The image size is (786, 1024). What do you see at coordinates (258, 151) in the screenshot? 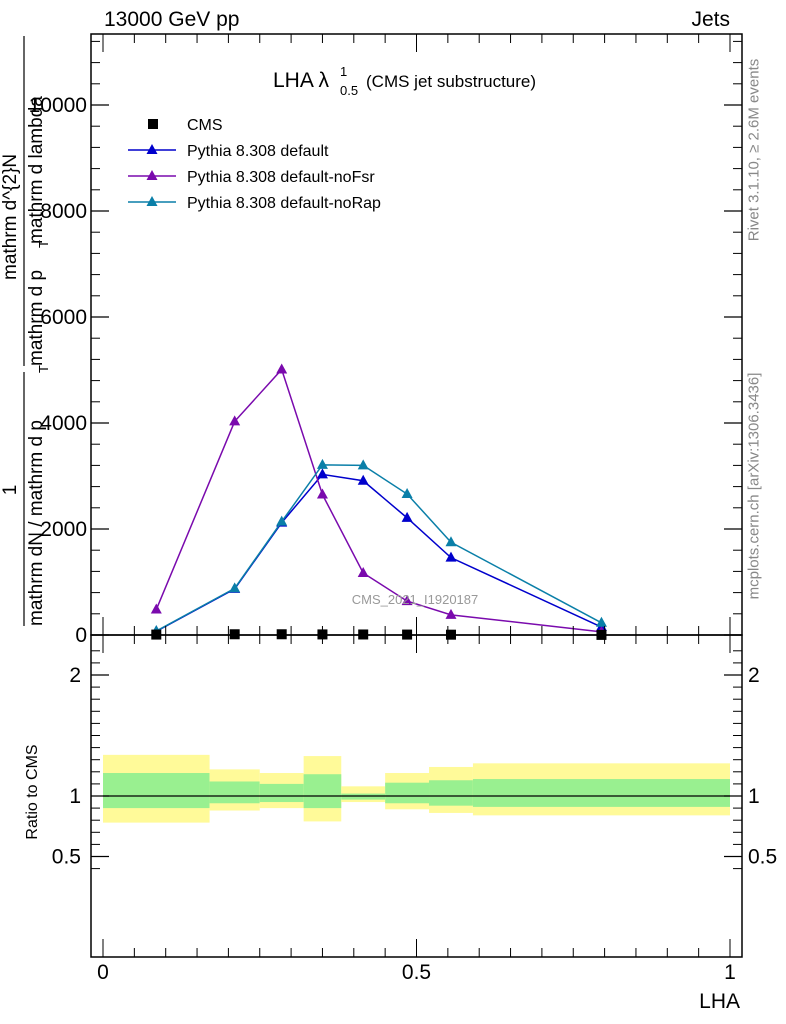
I see `legend-label-1: Pythia 8.308 default` at bounding box center [258, 151].